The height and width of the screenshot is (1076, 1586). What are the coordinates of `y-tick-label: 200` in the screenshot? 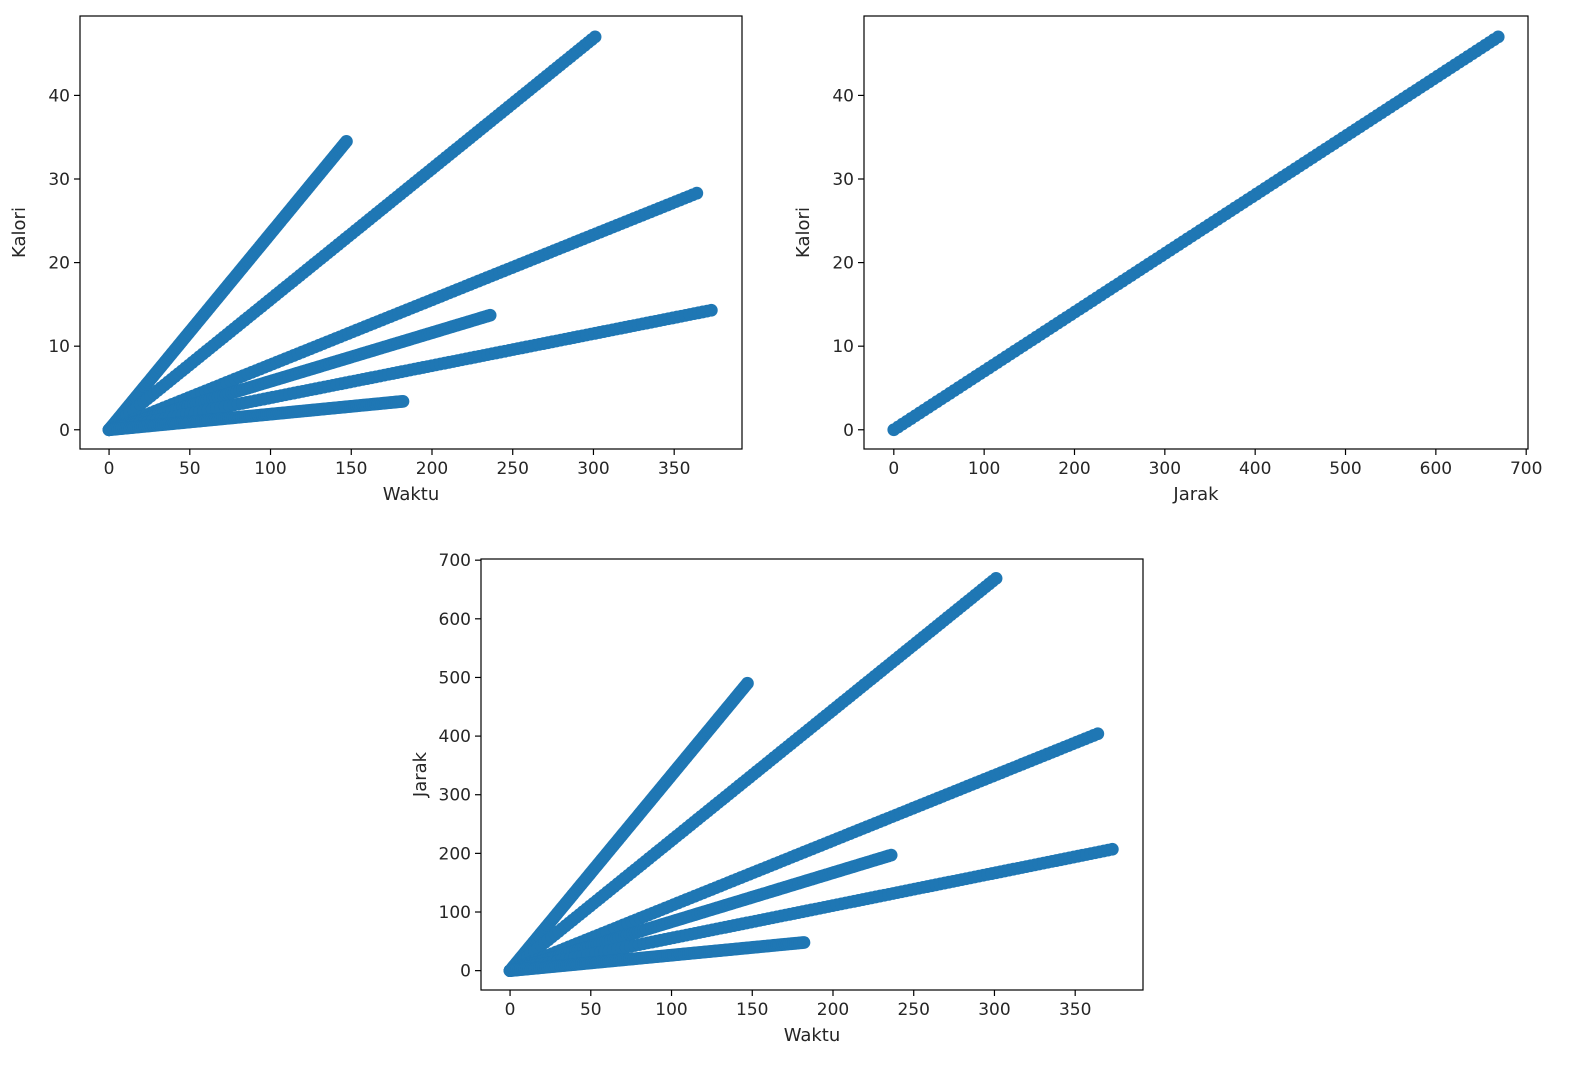 It's located at (455, 854).